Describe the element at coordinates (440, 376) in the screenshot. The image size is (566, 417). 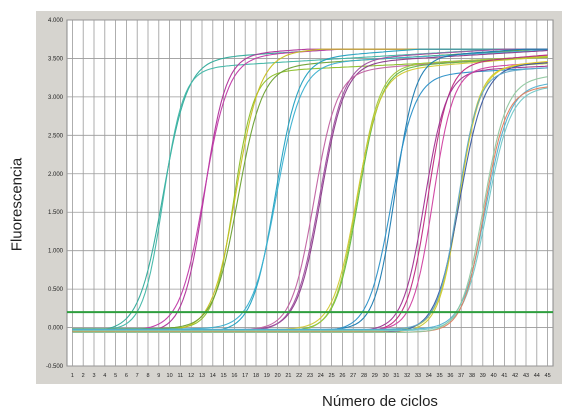
I see `x-tick-label: 35` at that location.